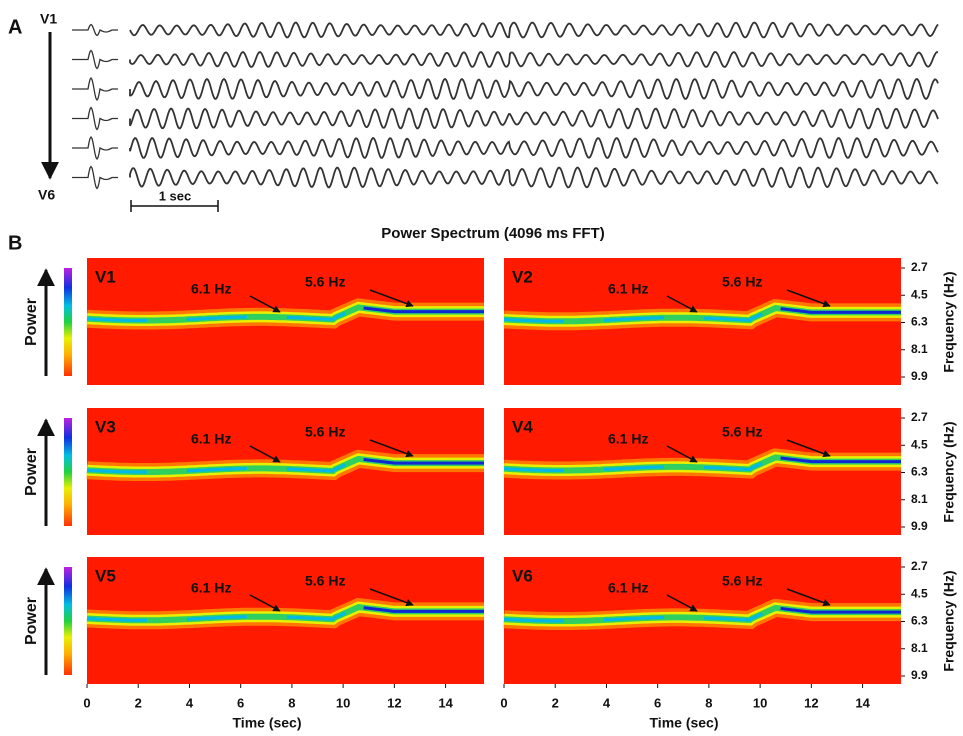  What do you see at coordinates (105, 426) in the screenshot?
I see `lead-label: V3` at bounding box center [105, 426].